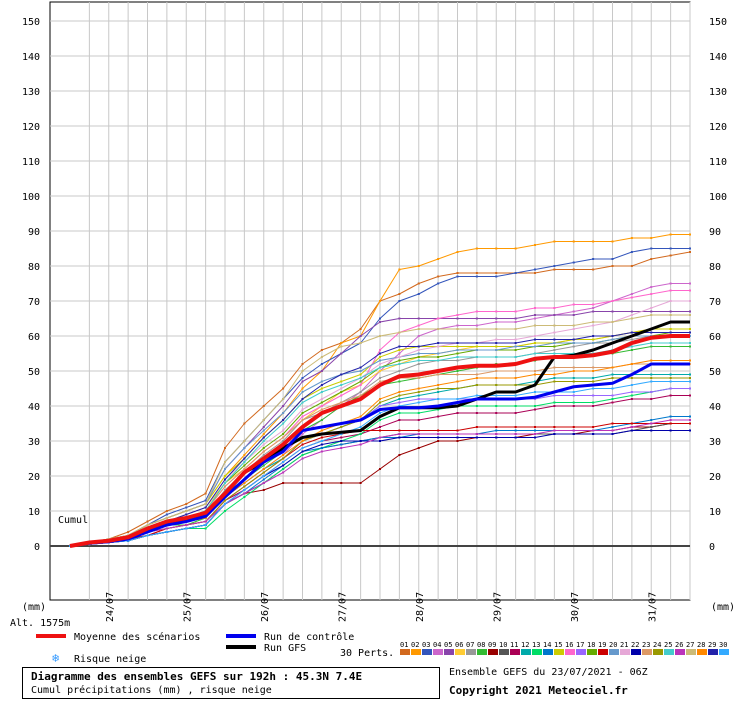 Image resolution: width=740 pixels, height=704 pixels. I want to click on ensemble-line-02-point, so click(438, 259).